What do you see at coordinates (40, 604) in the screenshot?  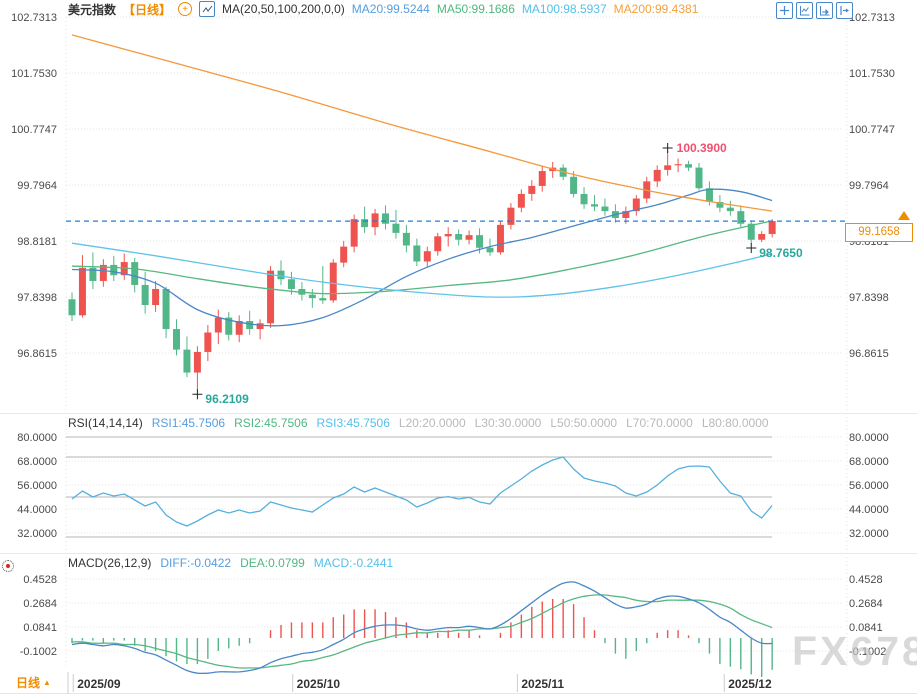 I see `svg-text: 0.2684` at bounding box center [40, 604].